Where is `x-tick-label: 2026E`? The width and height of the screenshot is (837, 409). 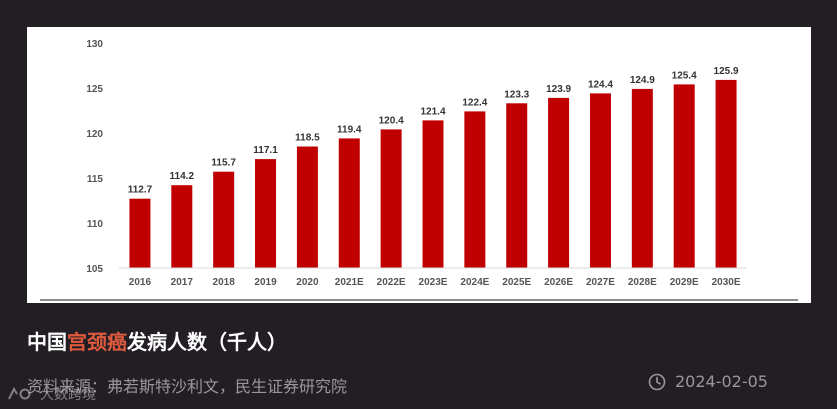 x-tick-label: 2026E is located at coordinates (558, 282).